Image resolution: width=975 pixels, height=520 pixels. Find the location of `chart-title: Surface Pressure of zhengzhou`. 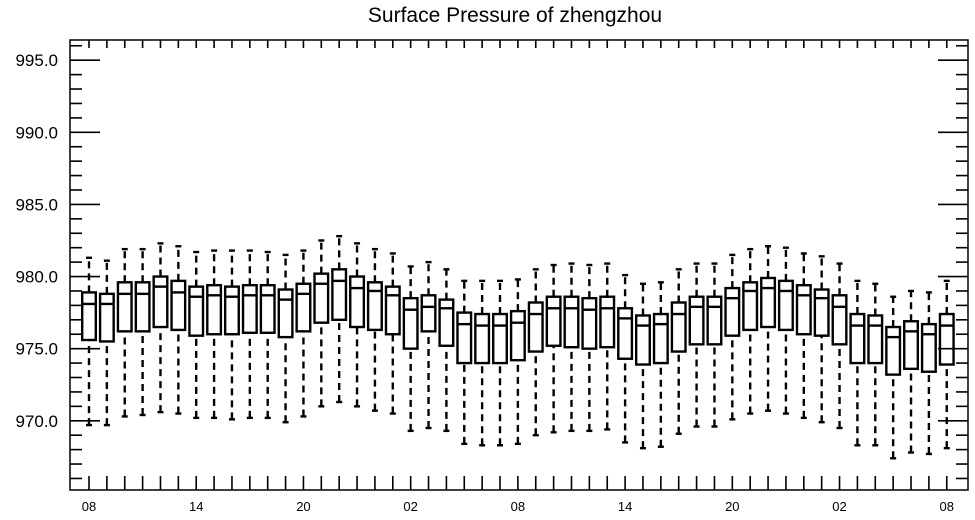

chart-title: Surface Pressure of zhengzhou is located at coordinates (515, 15).